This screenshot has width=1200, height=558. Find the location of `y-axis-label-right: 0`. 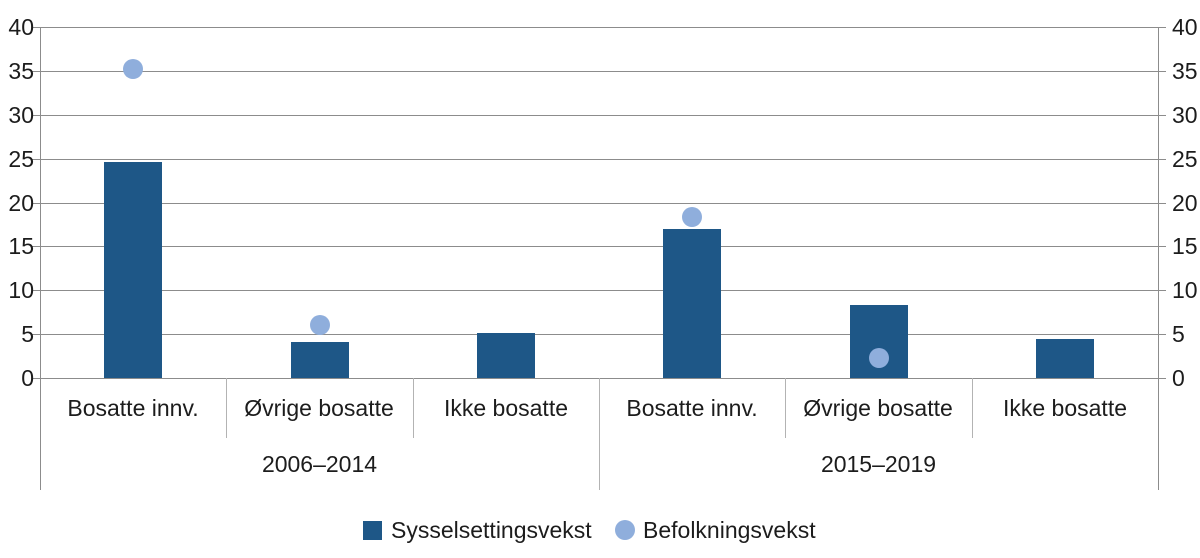

y-axis-label-right: 0 is located at coordinates (1178, 378).